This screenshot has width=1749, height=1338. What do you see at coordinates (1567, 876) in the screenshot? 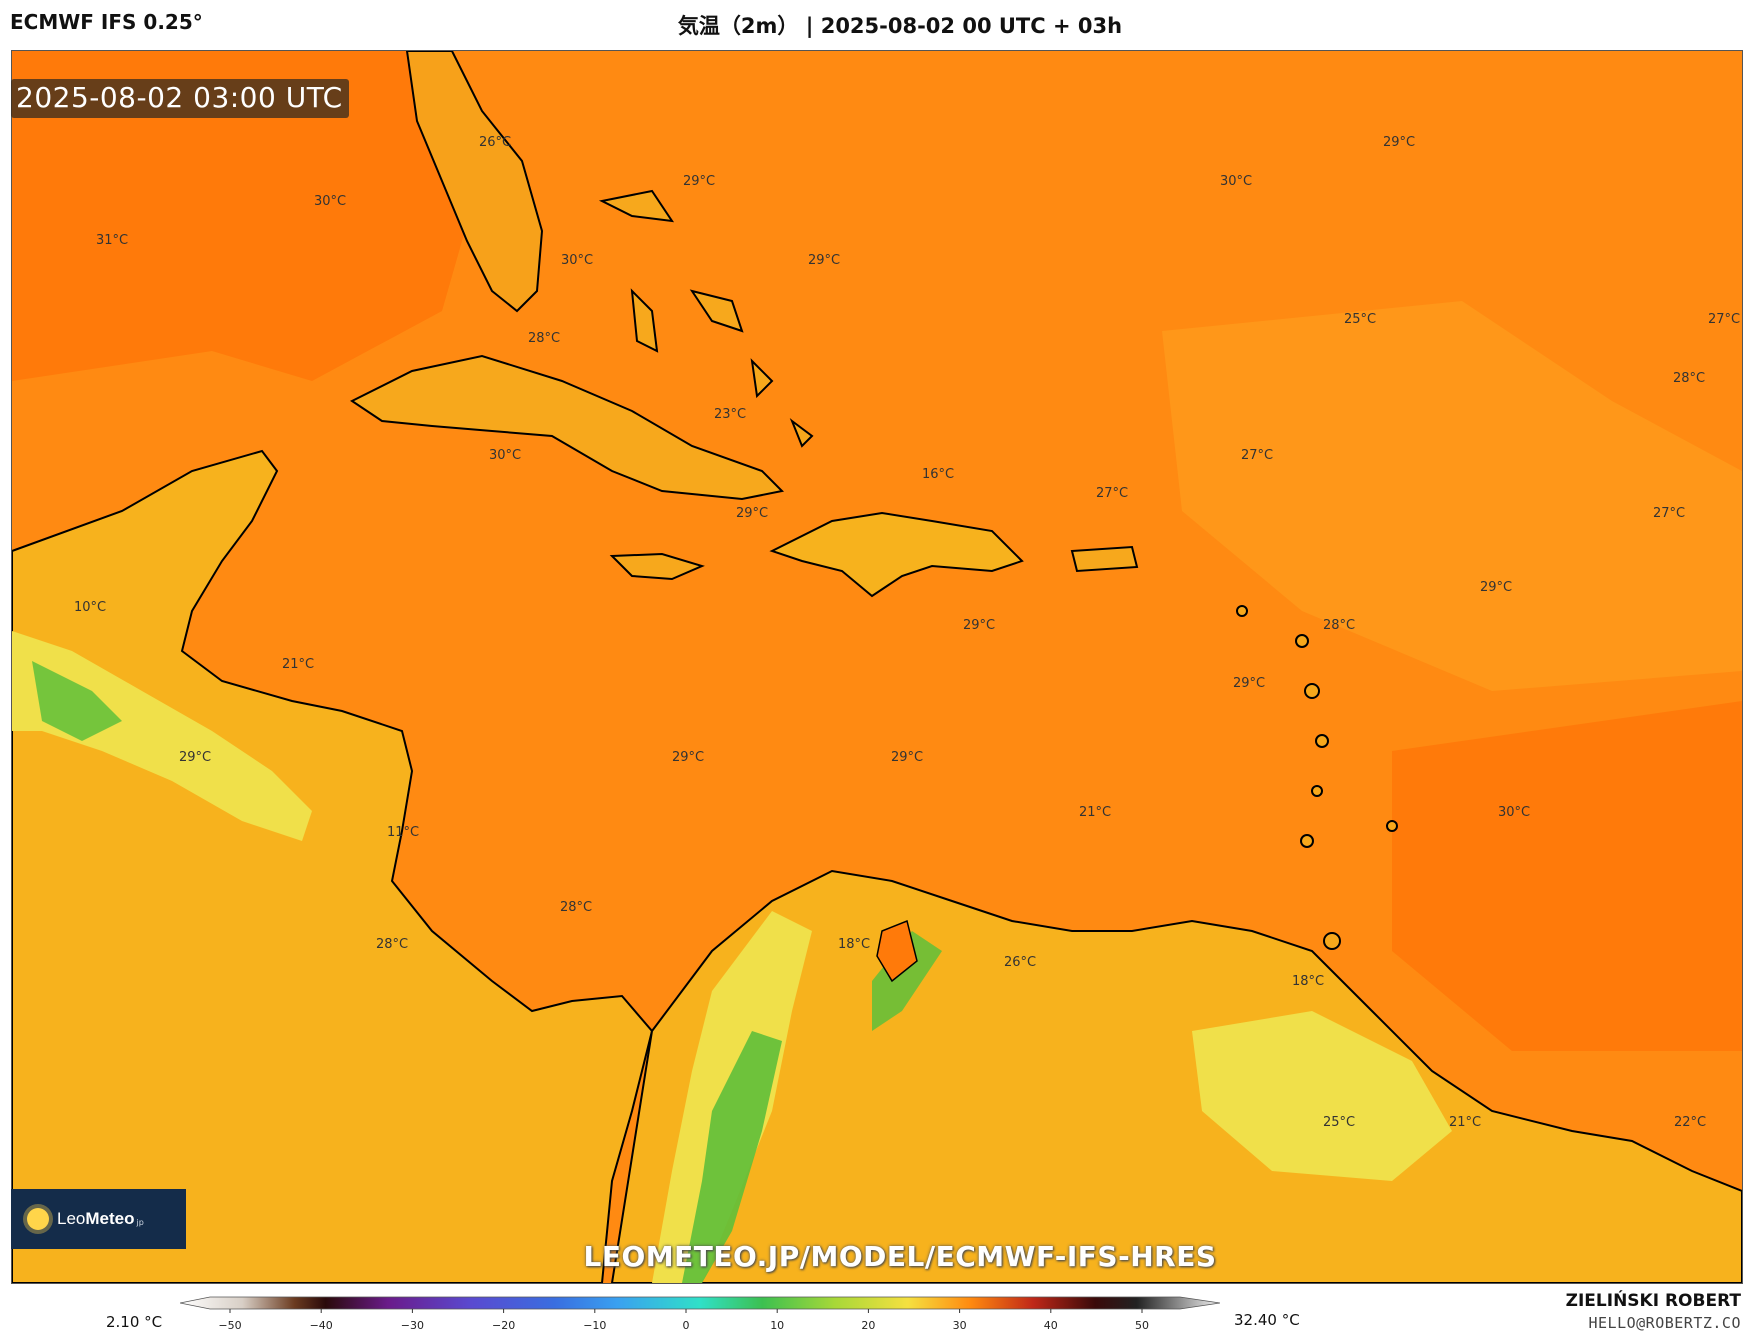
I see `ocean-warm-patch-atlantic` at bounding box center [1567, 876].